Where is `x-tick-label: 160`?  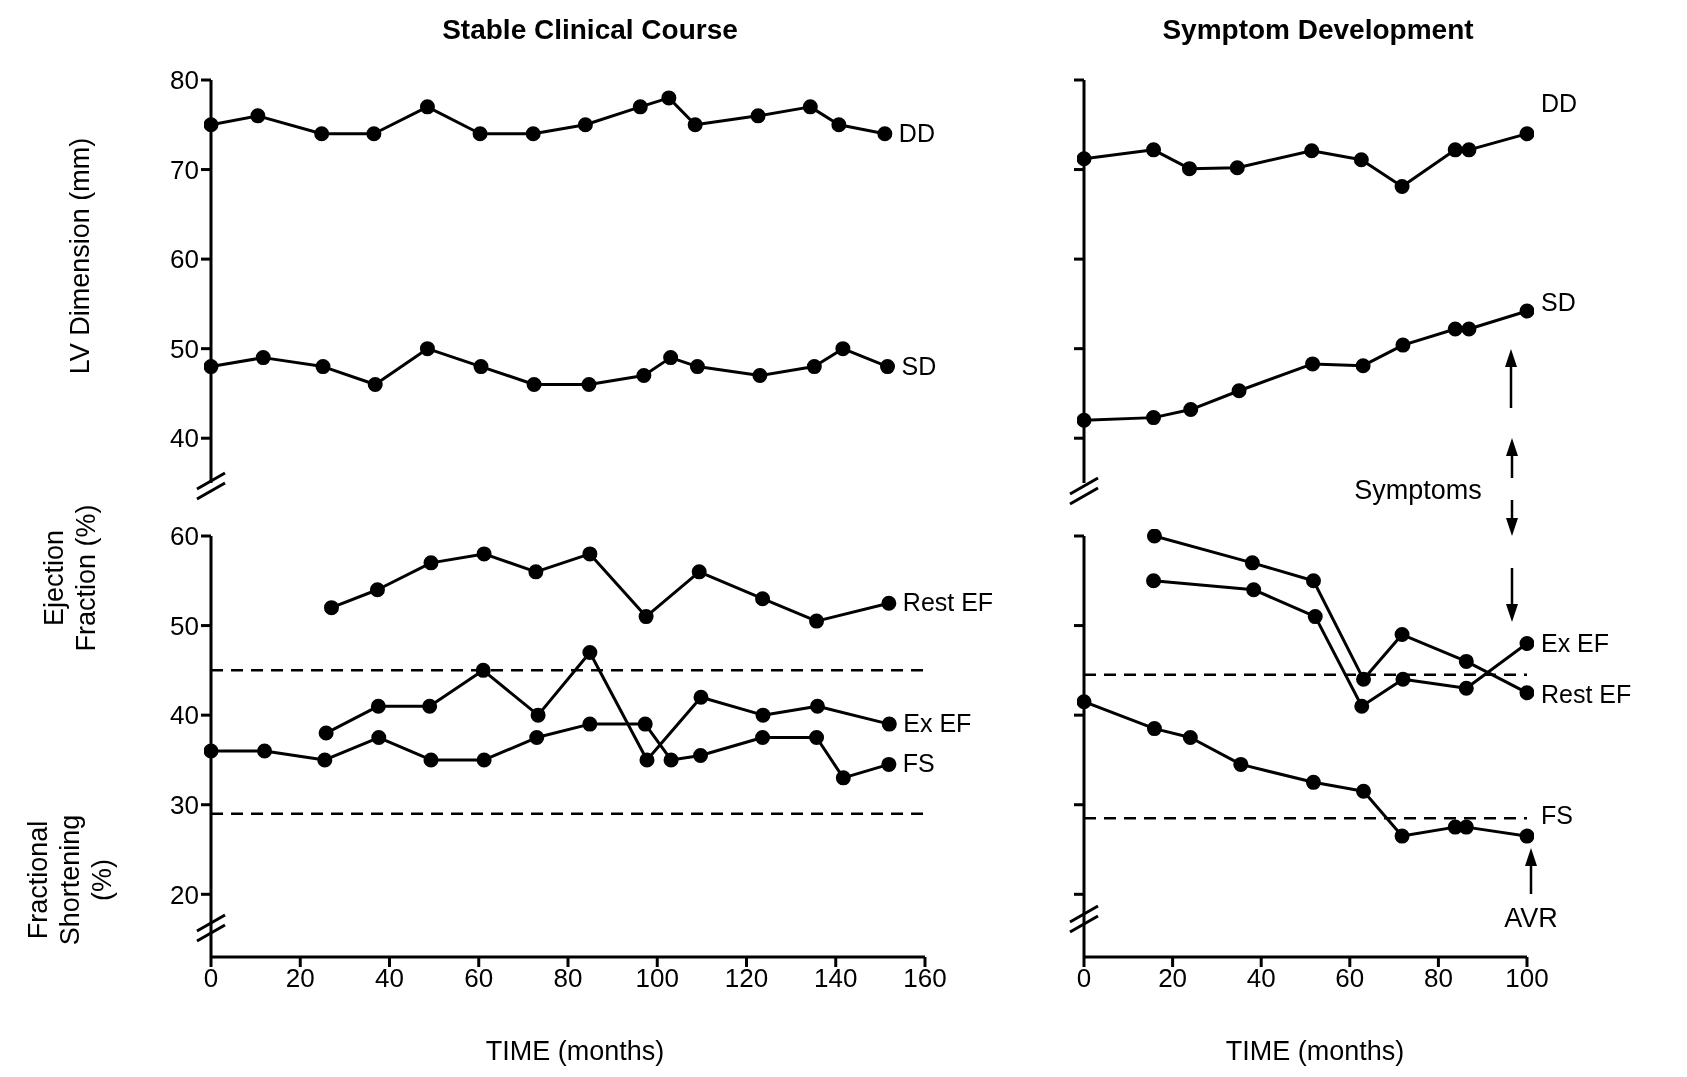 x-tick-label: 160 is located at coordinates (925, 978).